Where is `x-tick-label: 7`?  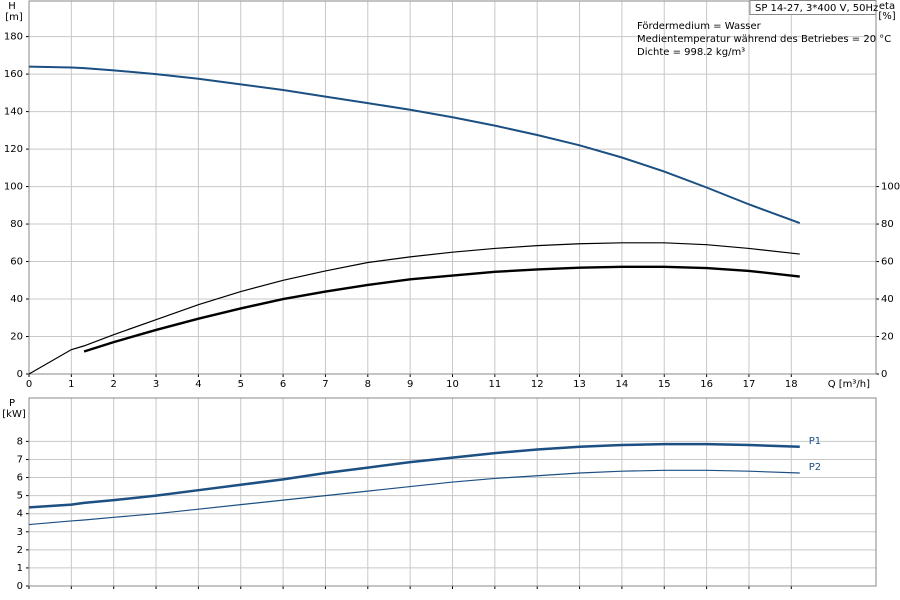 x-tick-label: 7 is located at coordinates (325, 384).